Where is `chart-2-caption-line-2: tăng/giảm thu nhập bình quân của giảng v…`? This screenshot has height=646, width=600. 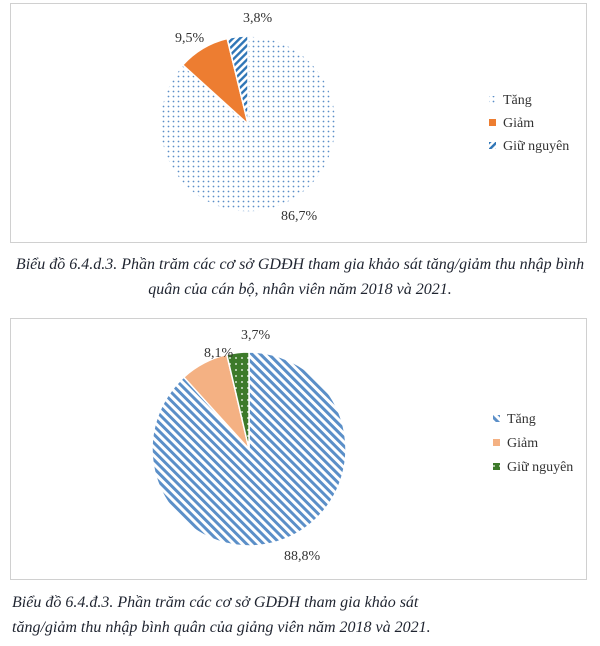 chart-2-caption-line-2: tăng/giảm thu nhập bình quân của giảng v… is located at coordinates (221, 627).